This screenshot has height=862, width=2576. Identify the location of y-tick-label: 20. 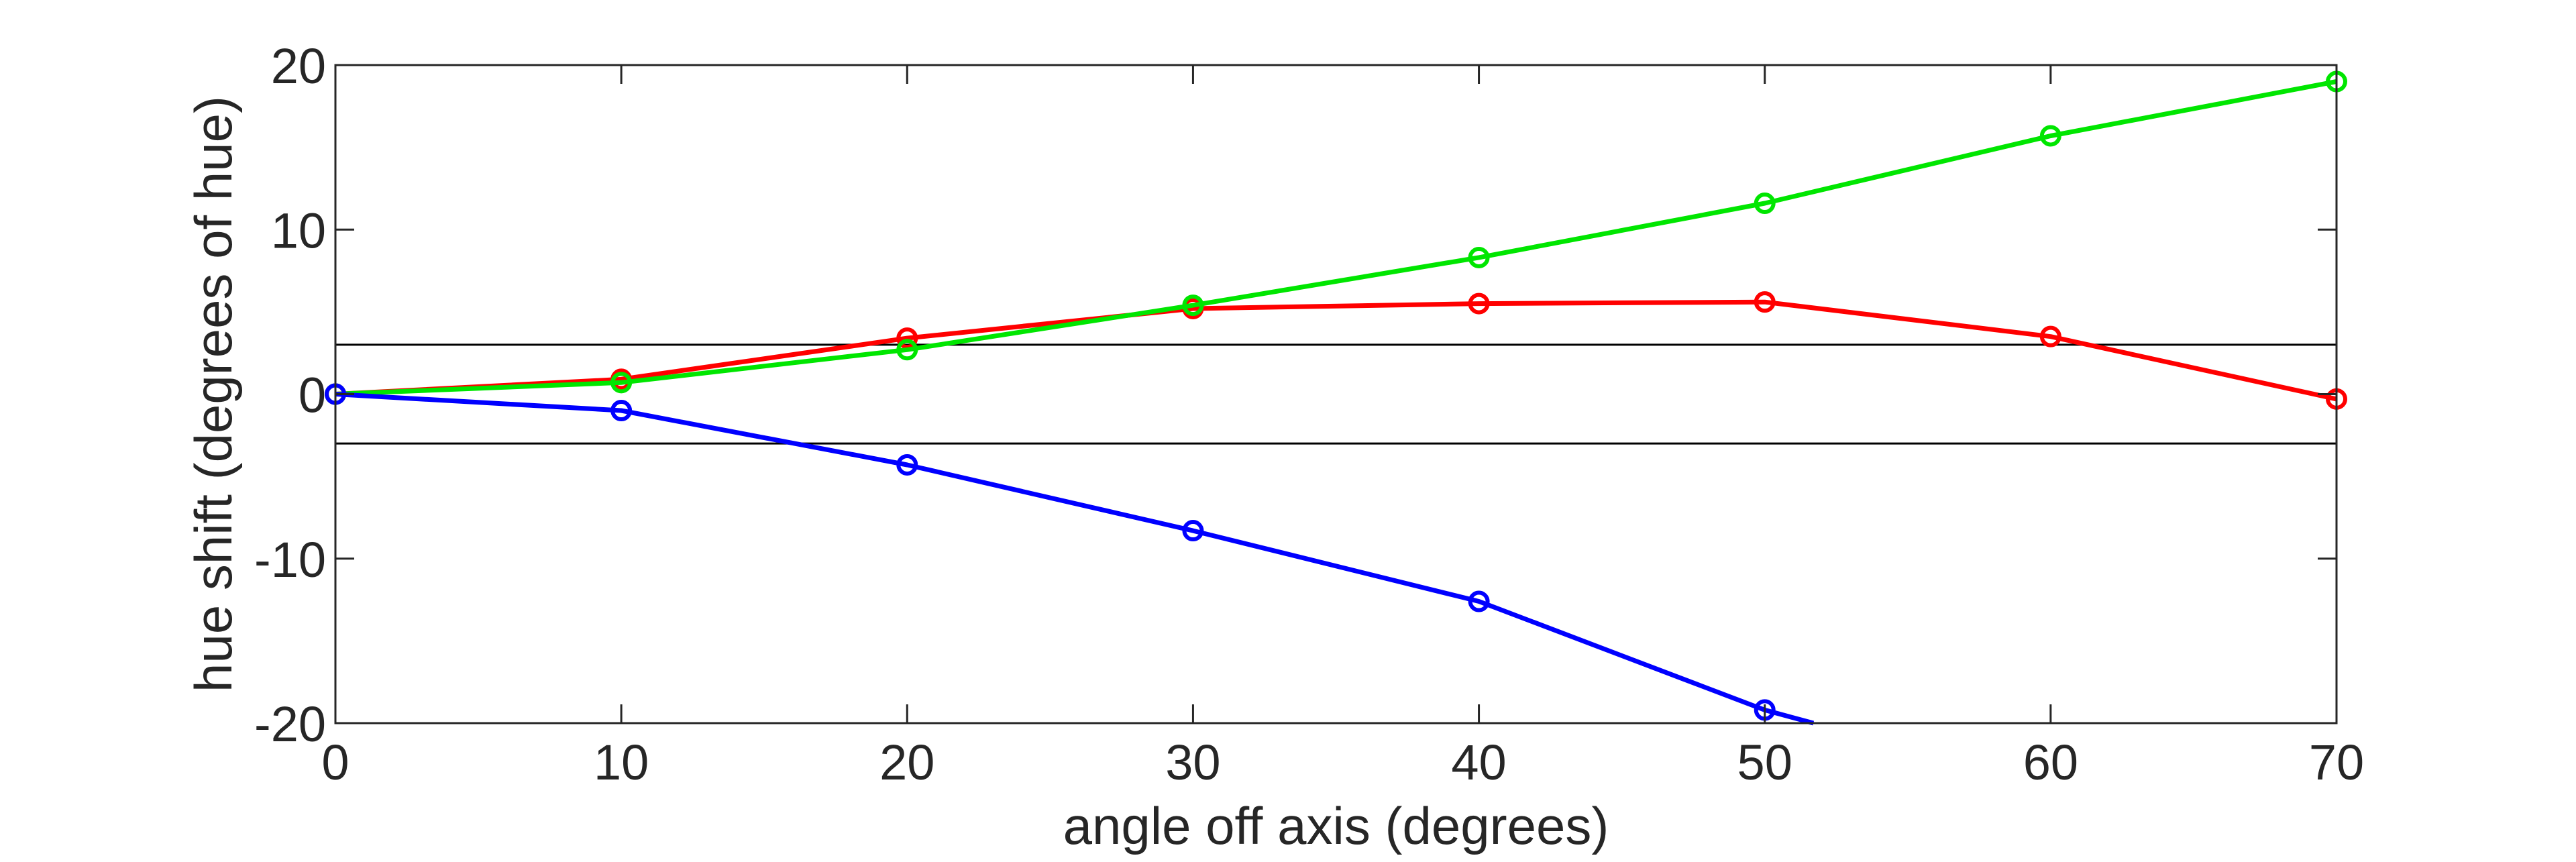
(298, 66).